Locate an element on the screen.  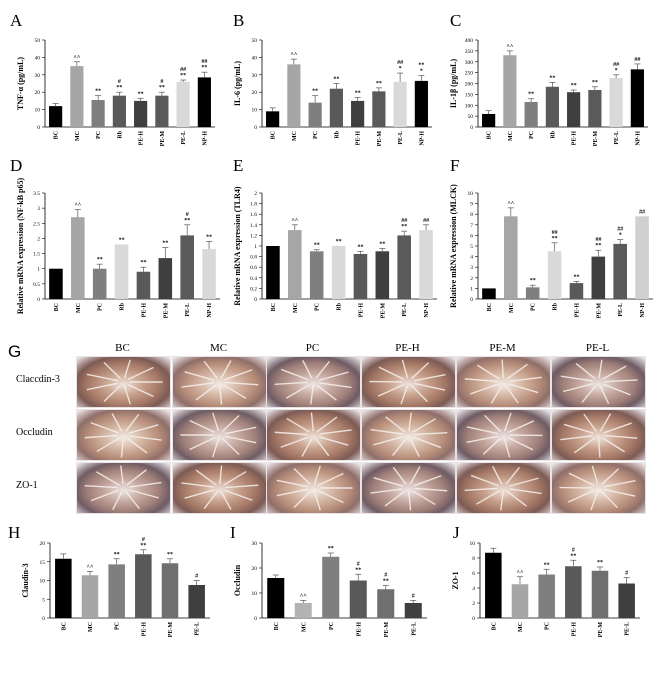
y-tick-label: 1.2 is located at coordinates (253, 236).